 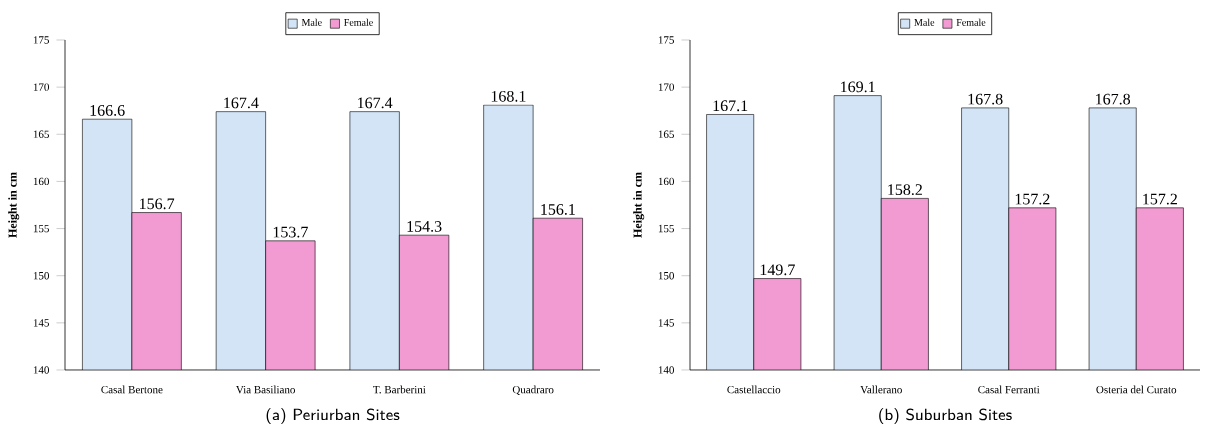 What do you see at coordinates (265, 389) in the screenshot?
I see `x-tick-label: Via Basiliano` at bounding box center [265, 389].